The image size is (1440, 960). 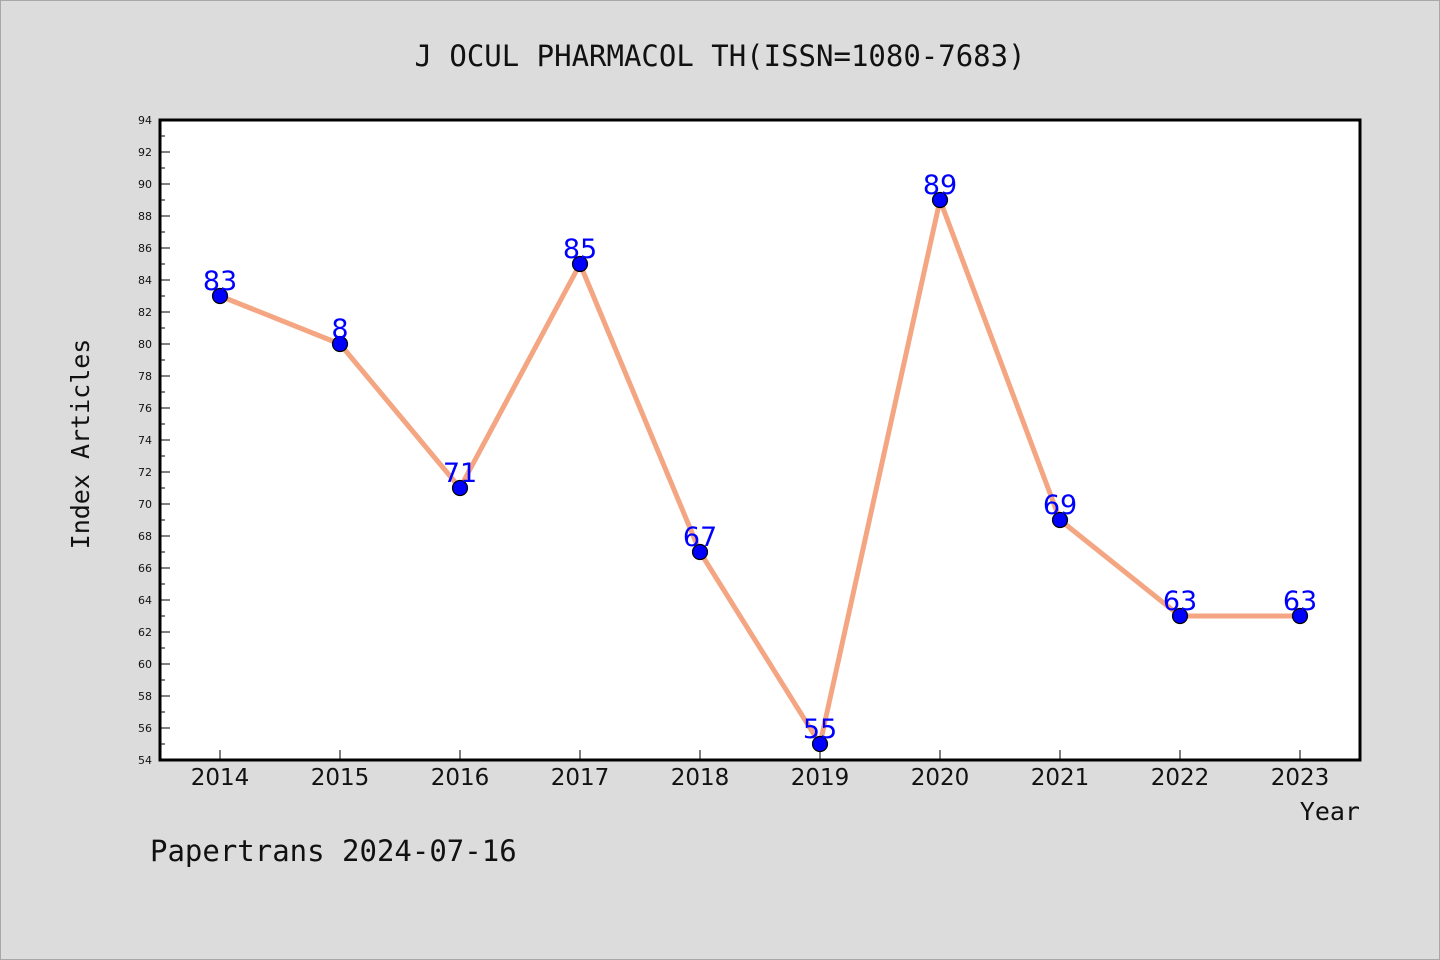 What do you see at coordinates (1300, 778) in the screenshot?
I see `x-tick-label: 2023` at bounding box center [1300, 778].